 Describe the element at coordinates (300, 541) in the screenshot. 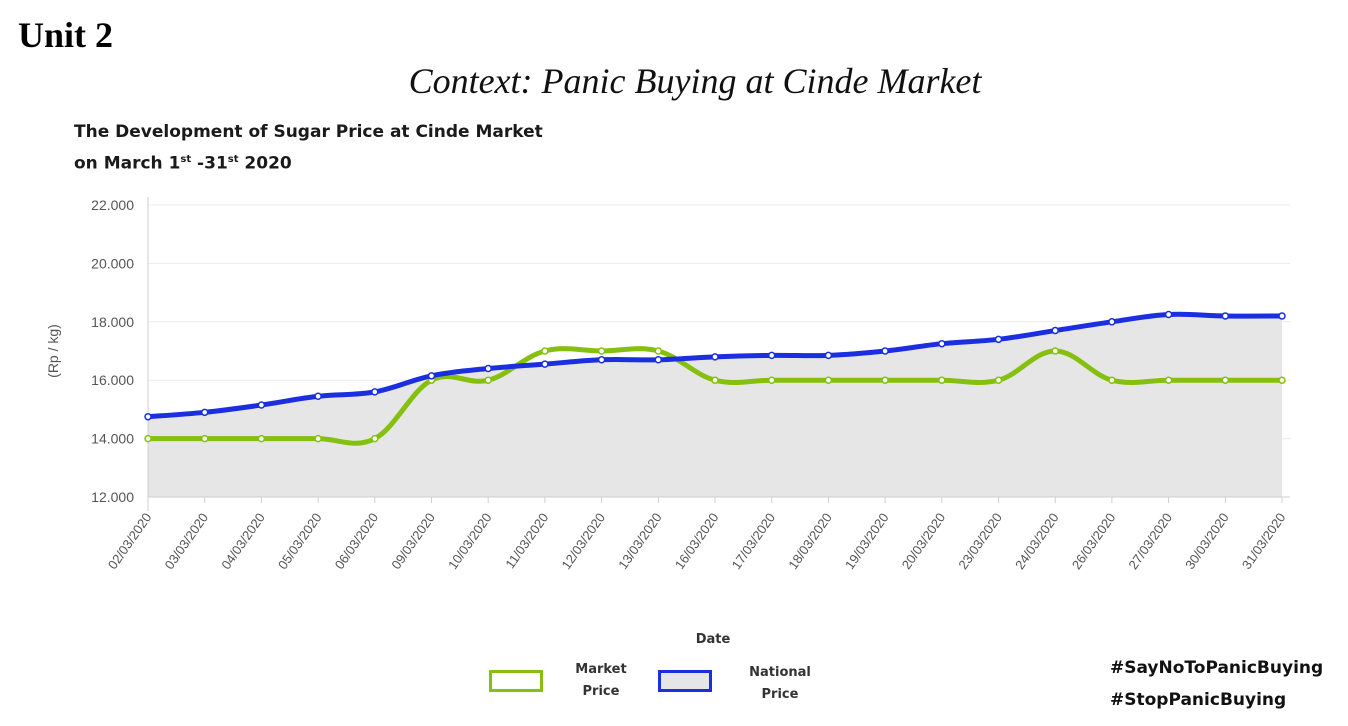

I see `x-tick-label: 05/03/2020` at that location.